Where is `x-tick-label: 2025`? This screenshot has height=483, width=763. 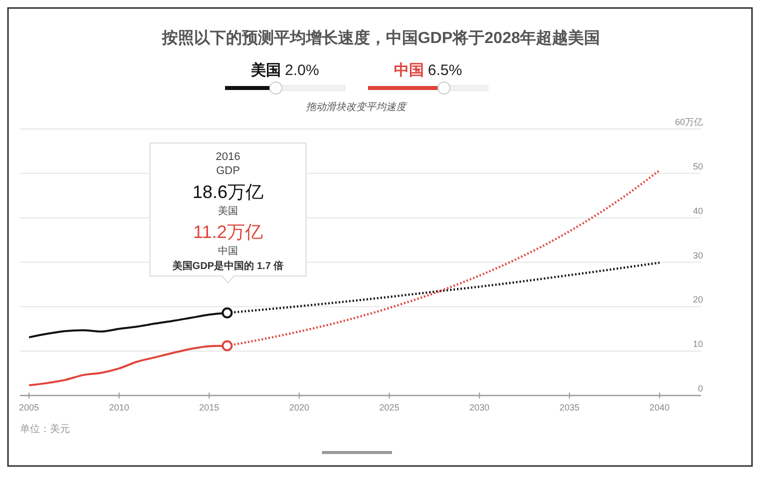
x-tick-label: 2025 is located at coordinates (389, 407).